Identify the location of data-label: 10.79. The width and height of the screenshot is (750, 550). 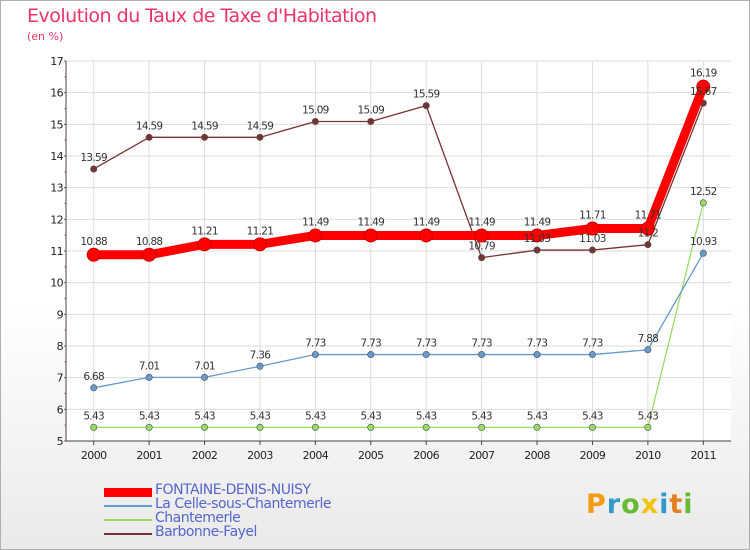
(481, 247).